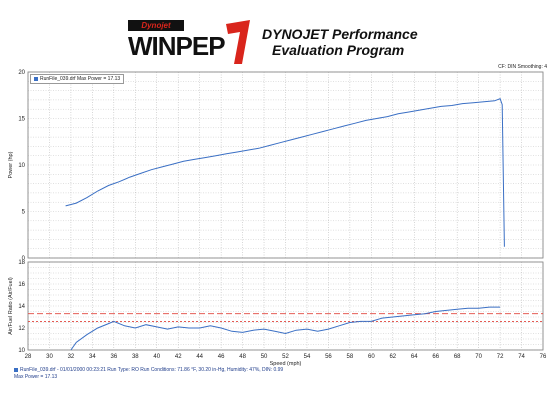  I want to click on winpep-logo: Dynojet WINPEP 7, so click(189, 42).